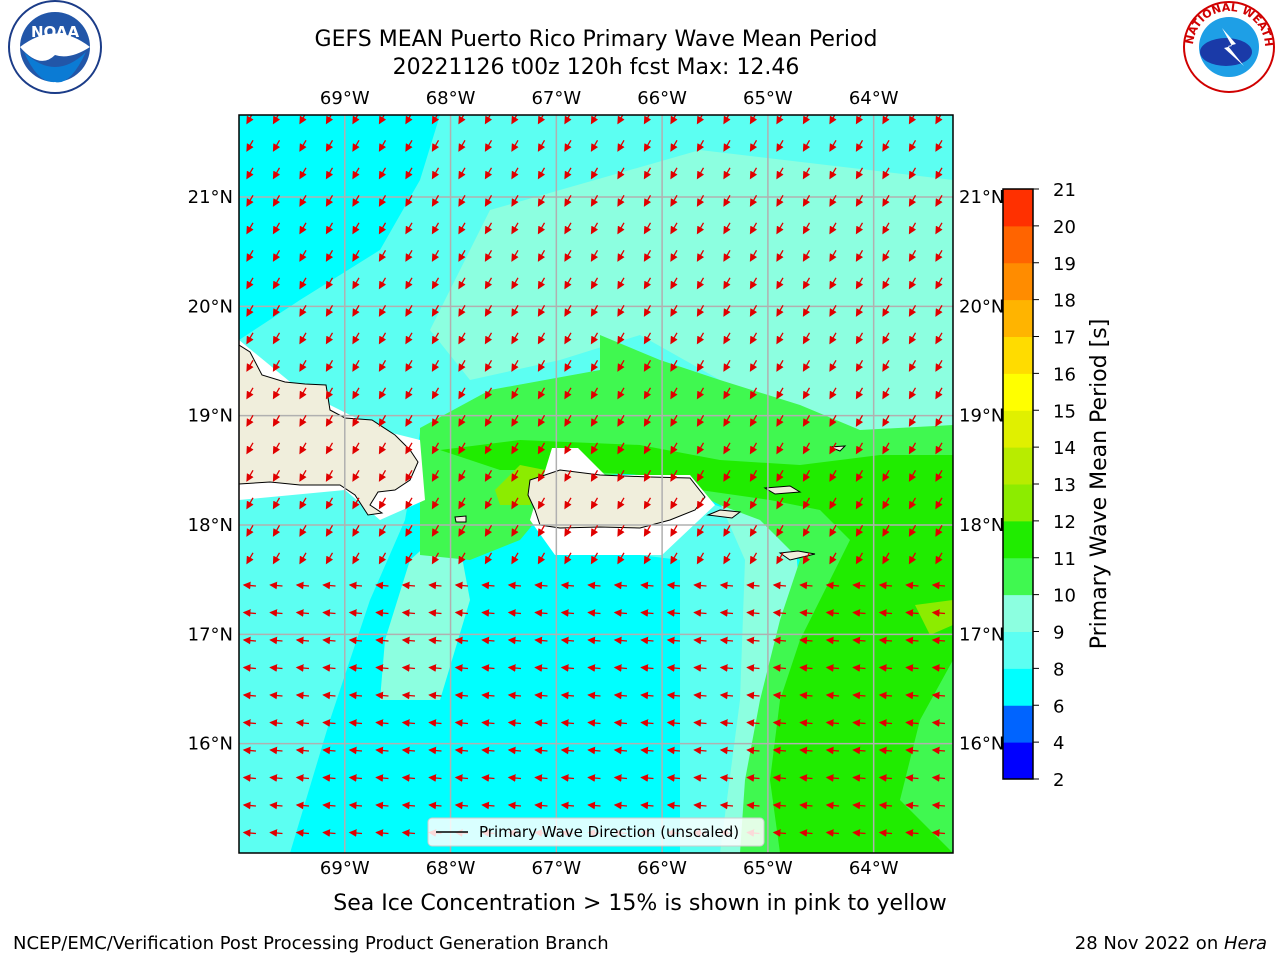 This screenshot has height=960, width=1280. Describe the element at coordinates (662, 98) in the screenshot. I see `lon-label-top: 66°W` at that location.